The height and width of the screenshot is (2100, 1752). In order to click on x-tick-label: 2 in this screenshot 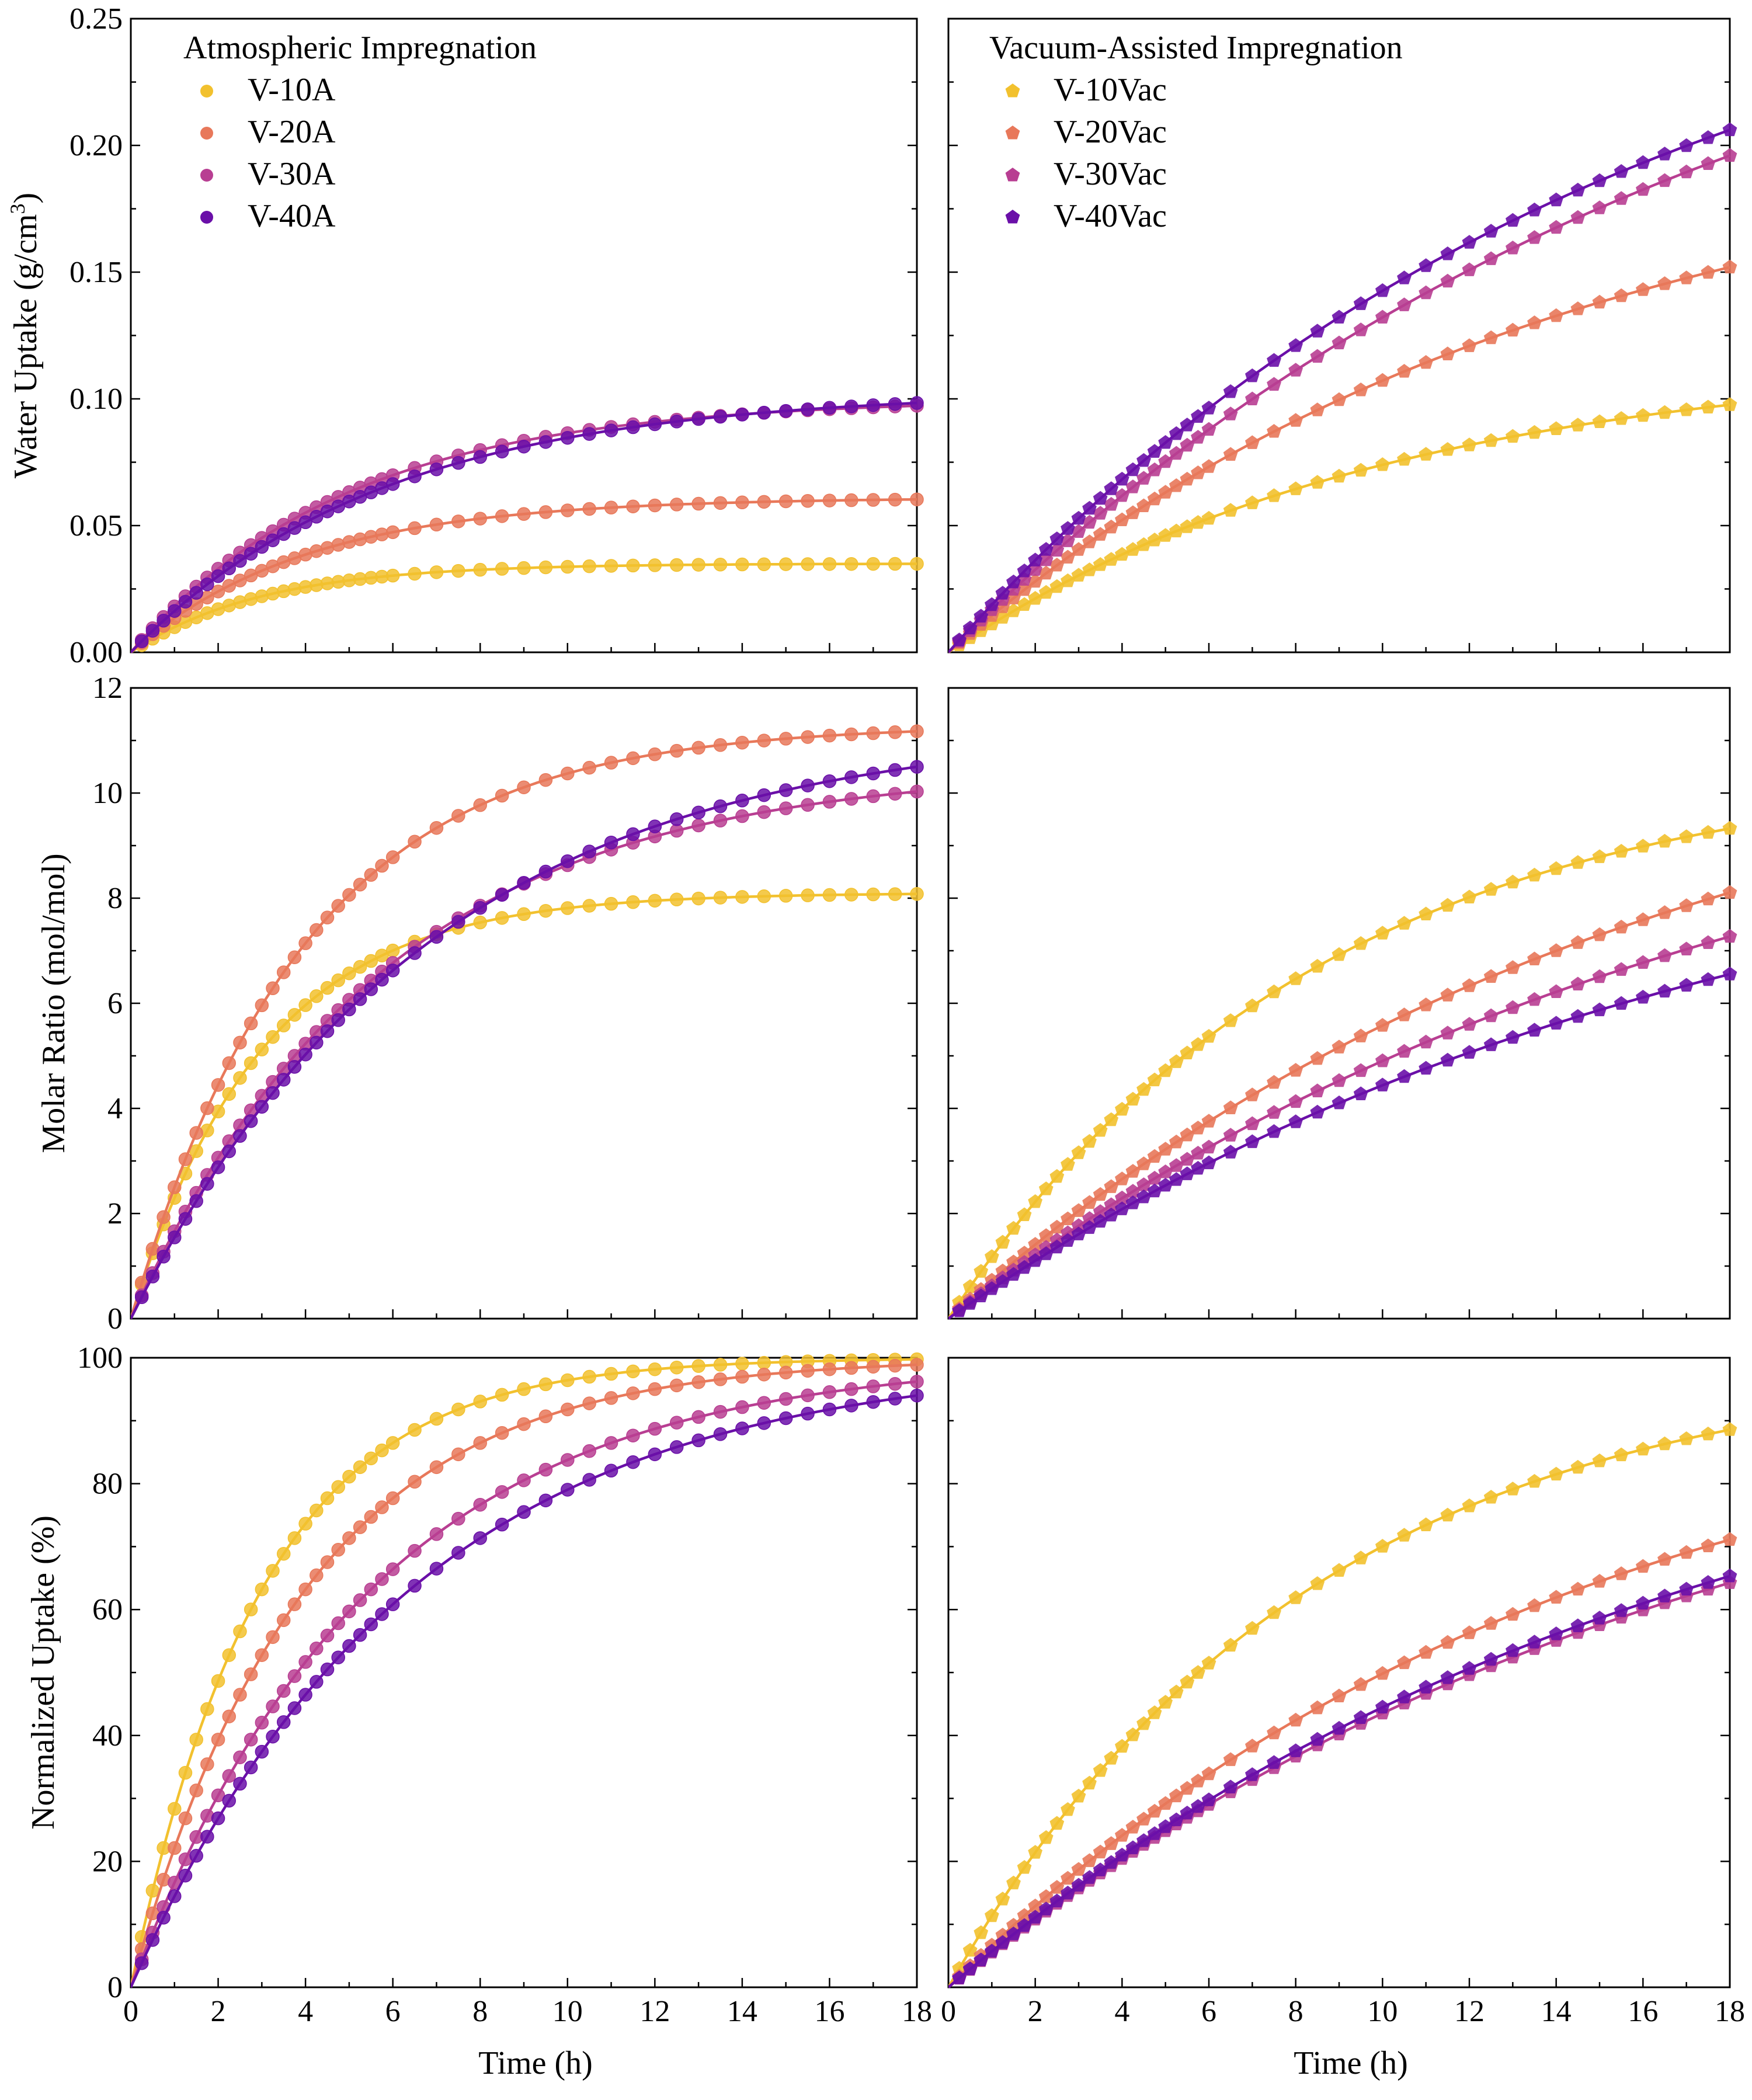, I will do `click(218, 2011)`.